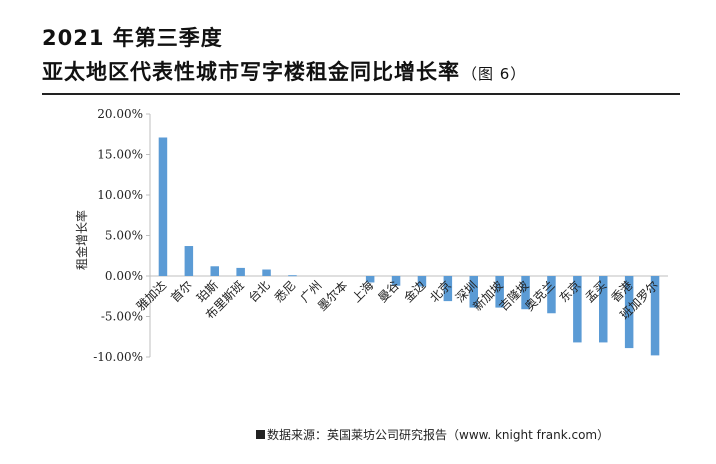 The width and height of the screenshot is (716, 464). What do you see at coordinates (240, 271) in the screenshot?
I see `bar-布里斯班` at bounding box center [240, 271].